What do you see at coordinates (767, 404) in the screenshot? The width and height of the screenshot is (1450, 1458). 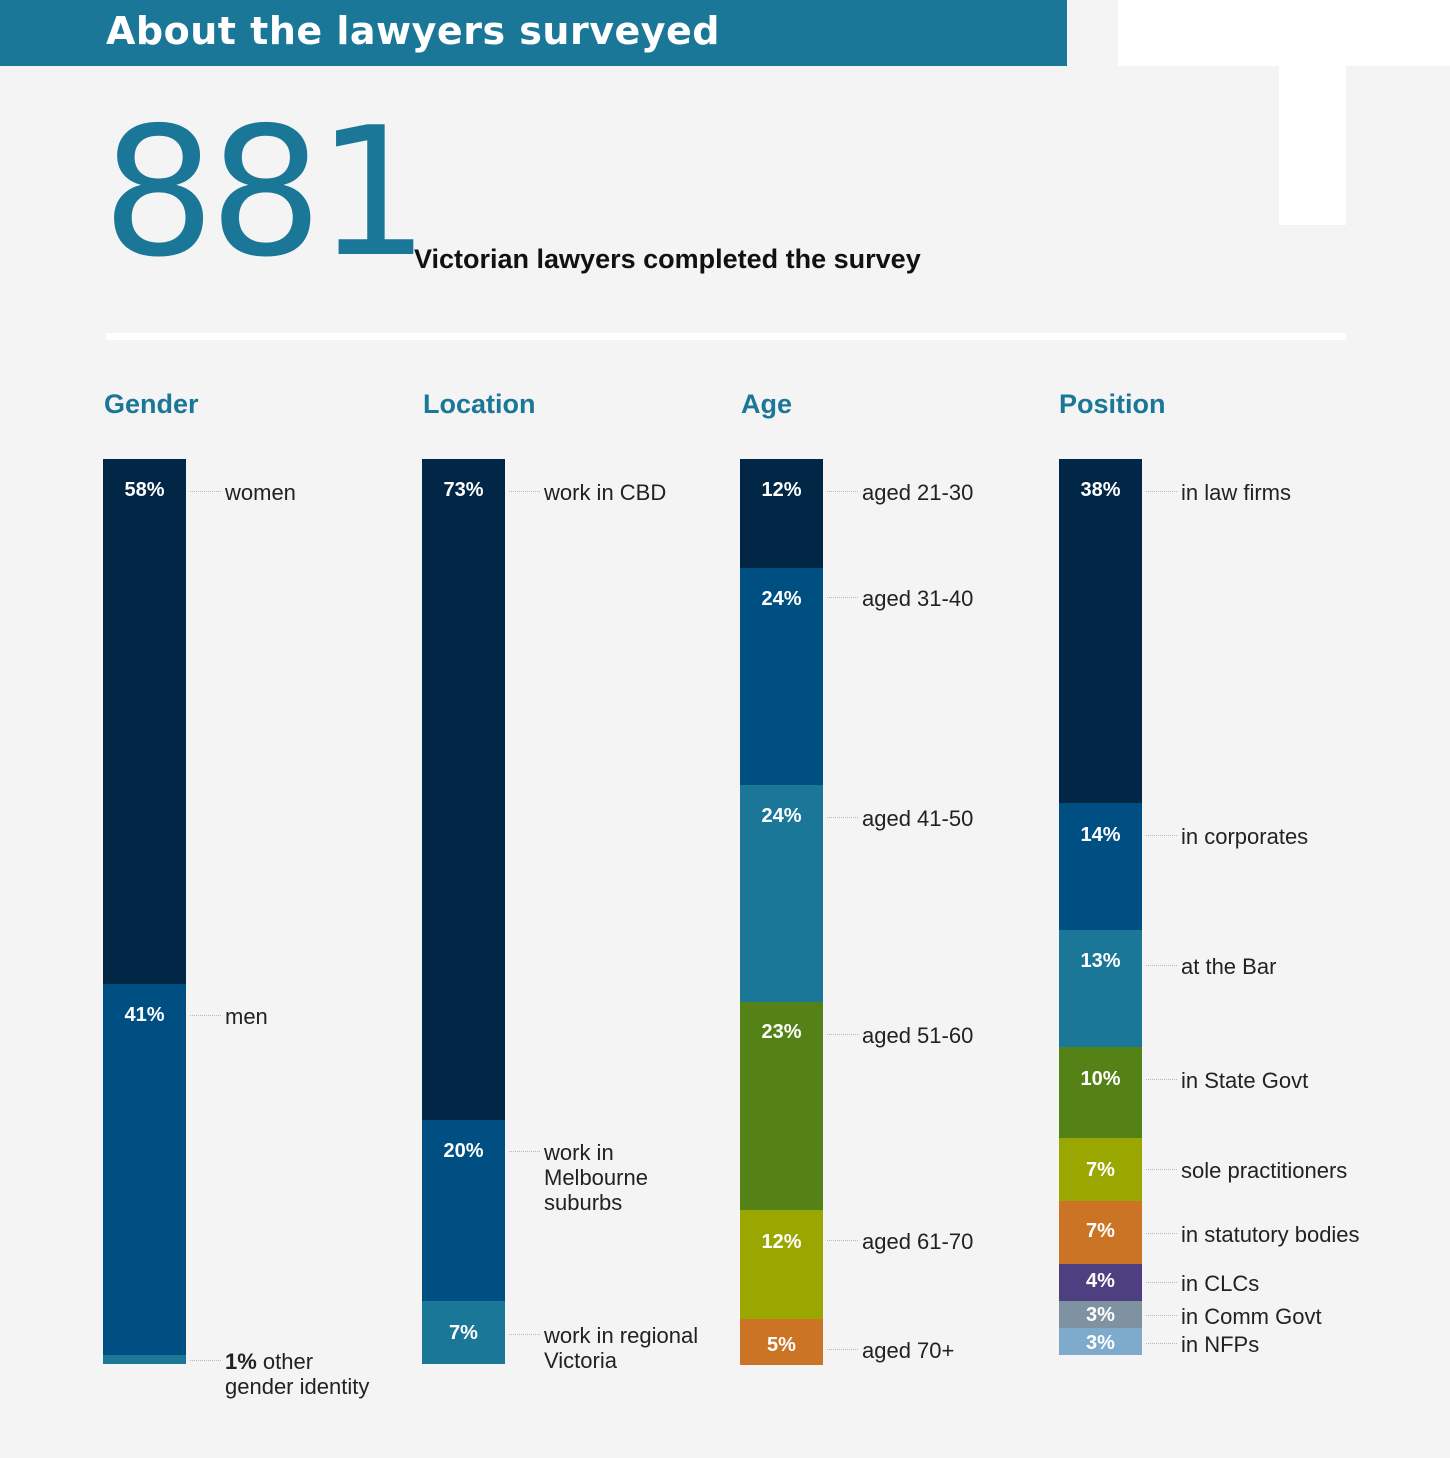 I see `chart-title-age: Age` at bounding box center [767, 404].